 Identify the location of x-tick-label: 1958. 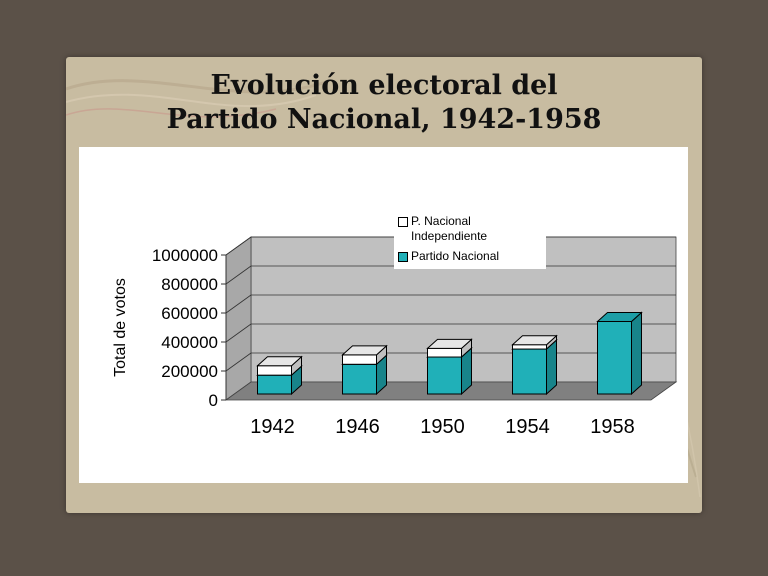
(612, 427).